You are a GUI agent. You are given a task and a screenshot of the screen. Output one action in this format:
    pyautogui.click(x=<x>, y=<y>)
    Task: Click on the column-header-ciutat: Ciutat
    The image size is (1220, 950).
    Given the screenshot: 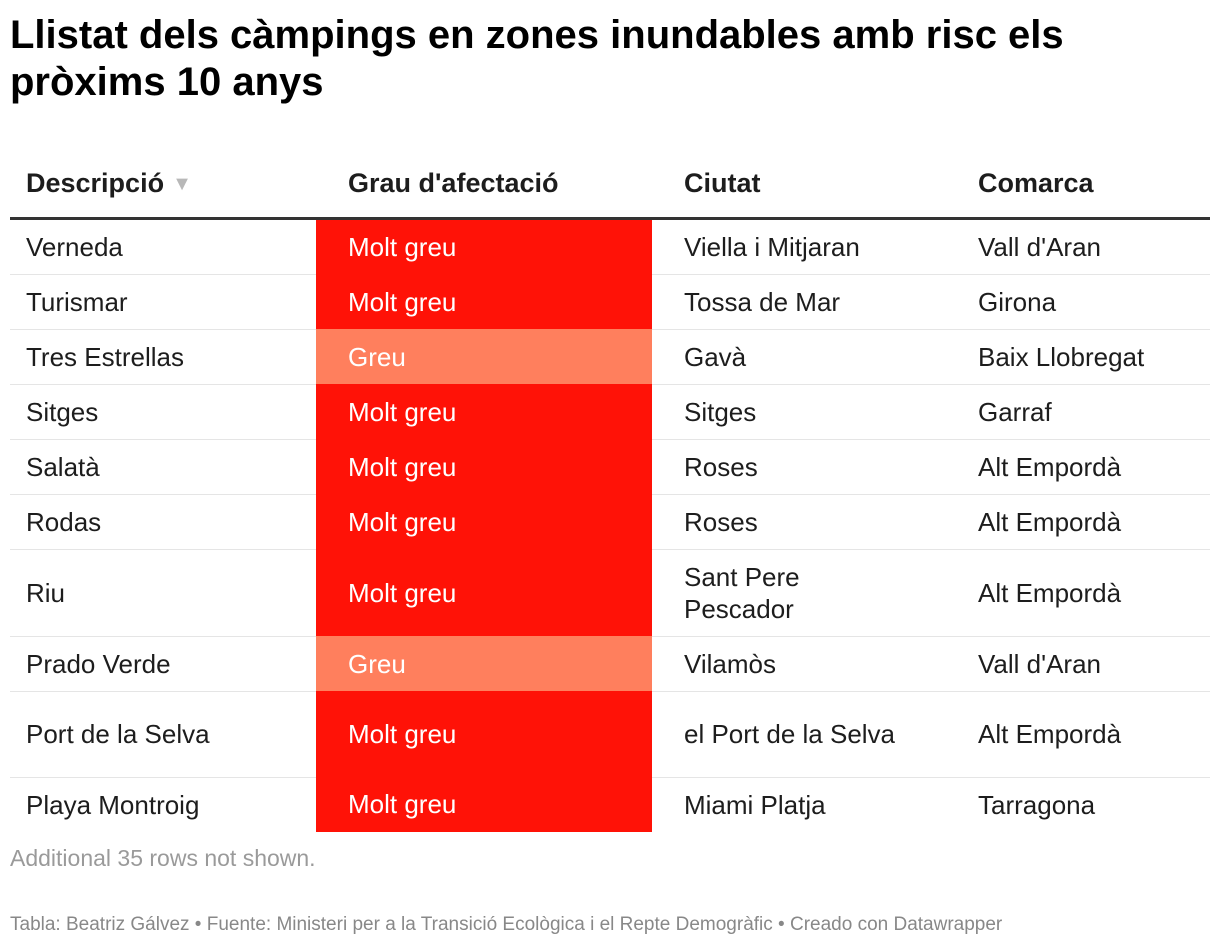 What is the action you would take?
    pyautogui.click(x=794, y=184)
    